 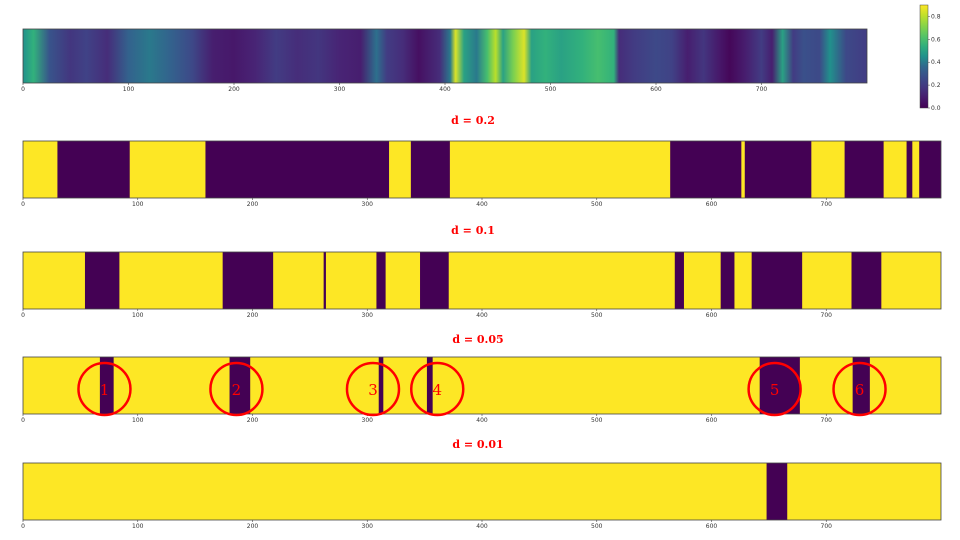 I want to click on title-d005: d = 0.05, so click(x=477, y=339).